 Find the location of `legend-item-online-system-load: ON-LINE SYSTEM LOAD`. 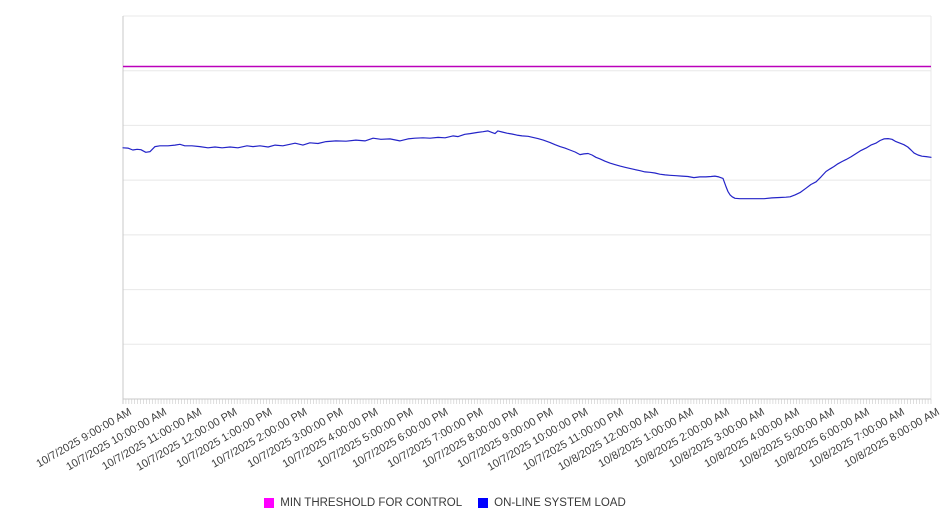

legend-item-online-system-load: ON-LINE SYSTEM LOAD is located at coordinates (552, 503).